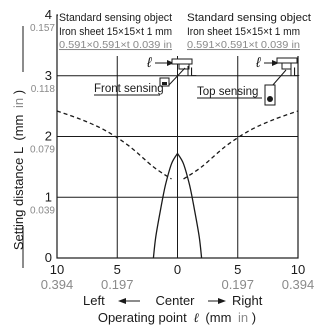 This screenshot has width=320, height=328. Describe the element at coordinates (115, 32) in the screenshot. I see `left-header-line-2: Iron sheet 15×15×t 1 mm` at that location.